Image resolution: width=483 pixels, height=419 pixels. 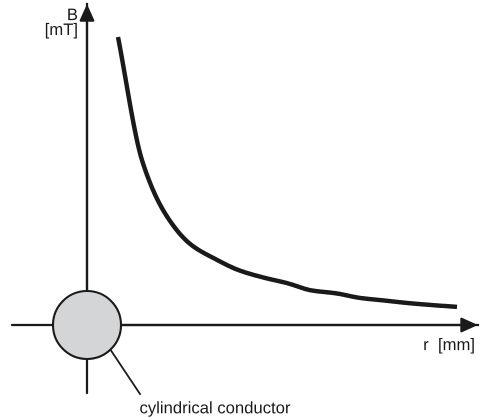 What do you see at coordinates (449, 346) in the screenshot?
I see `x-axis-title: r [mm]` at bounding box center [449, 346].